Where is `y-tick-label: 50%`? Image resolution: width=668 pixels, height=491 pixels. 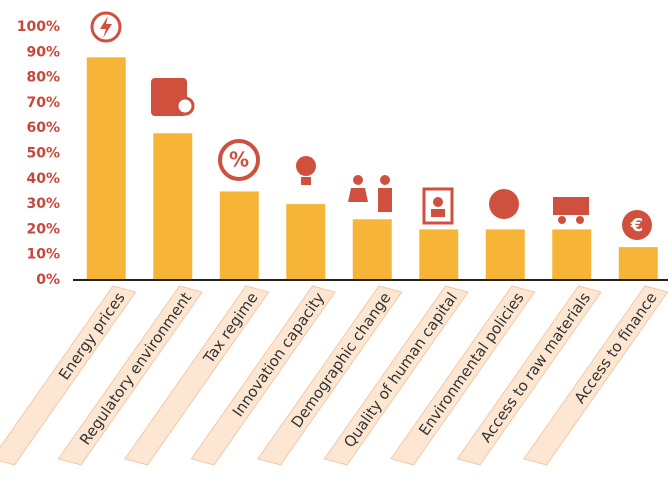 y-tick-label: 50% is located at coordinates (43, 154).